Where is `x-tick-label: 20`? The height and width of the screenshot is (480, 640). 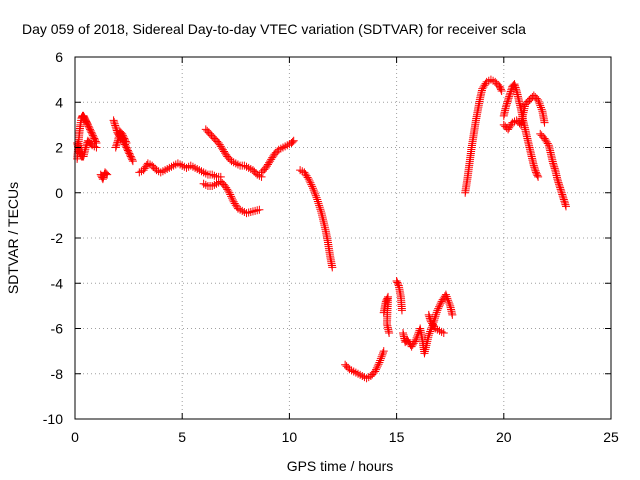
x-tick-label: 20 is located at coordinates (504, 437).